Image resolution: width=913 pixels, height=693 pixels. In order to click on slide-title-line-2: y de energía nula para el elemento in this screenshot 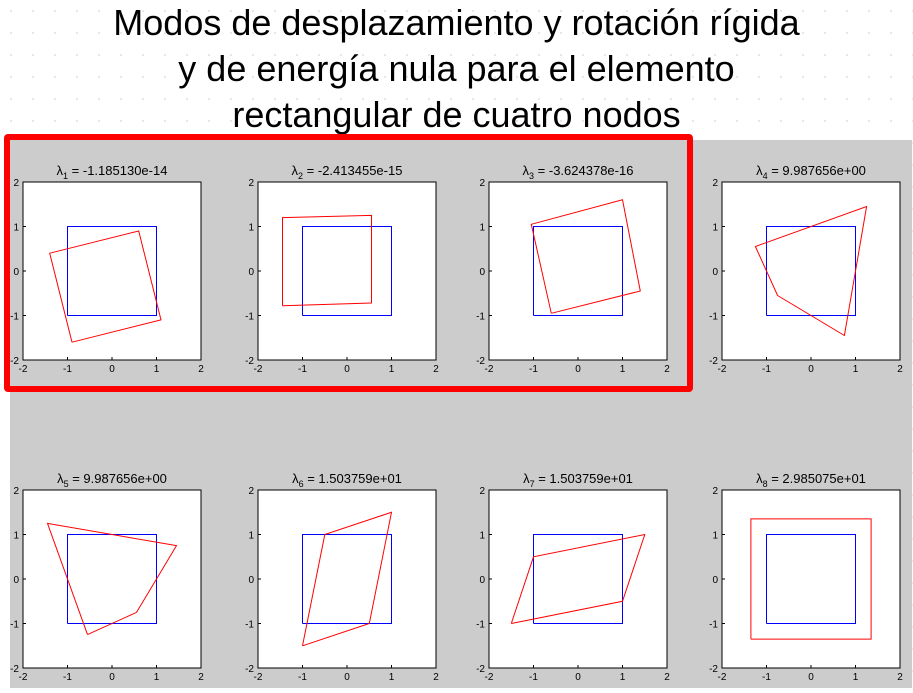, I will do `click(456, 68)`.